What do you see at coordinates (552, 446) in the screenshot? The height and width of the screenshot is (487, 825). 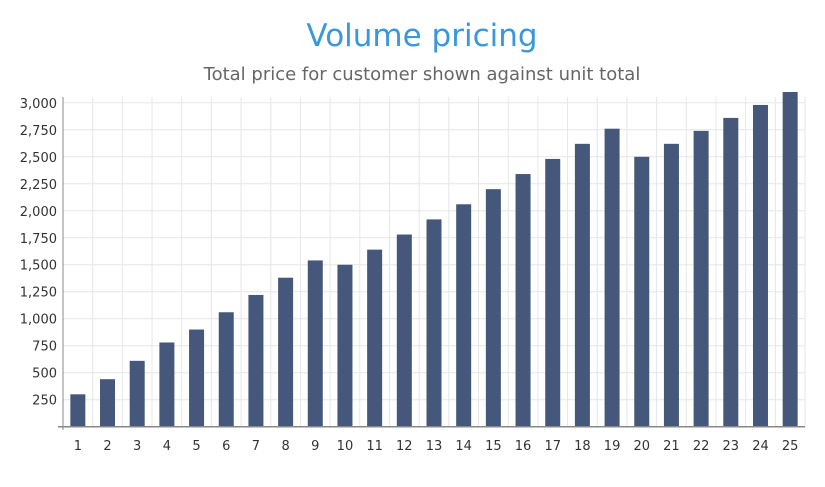 I see `x-tick-label: 17` at bounding box center [552, 446].